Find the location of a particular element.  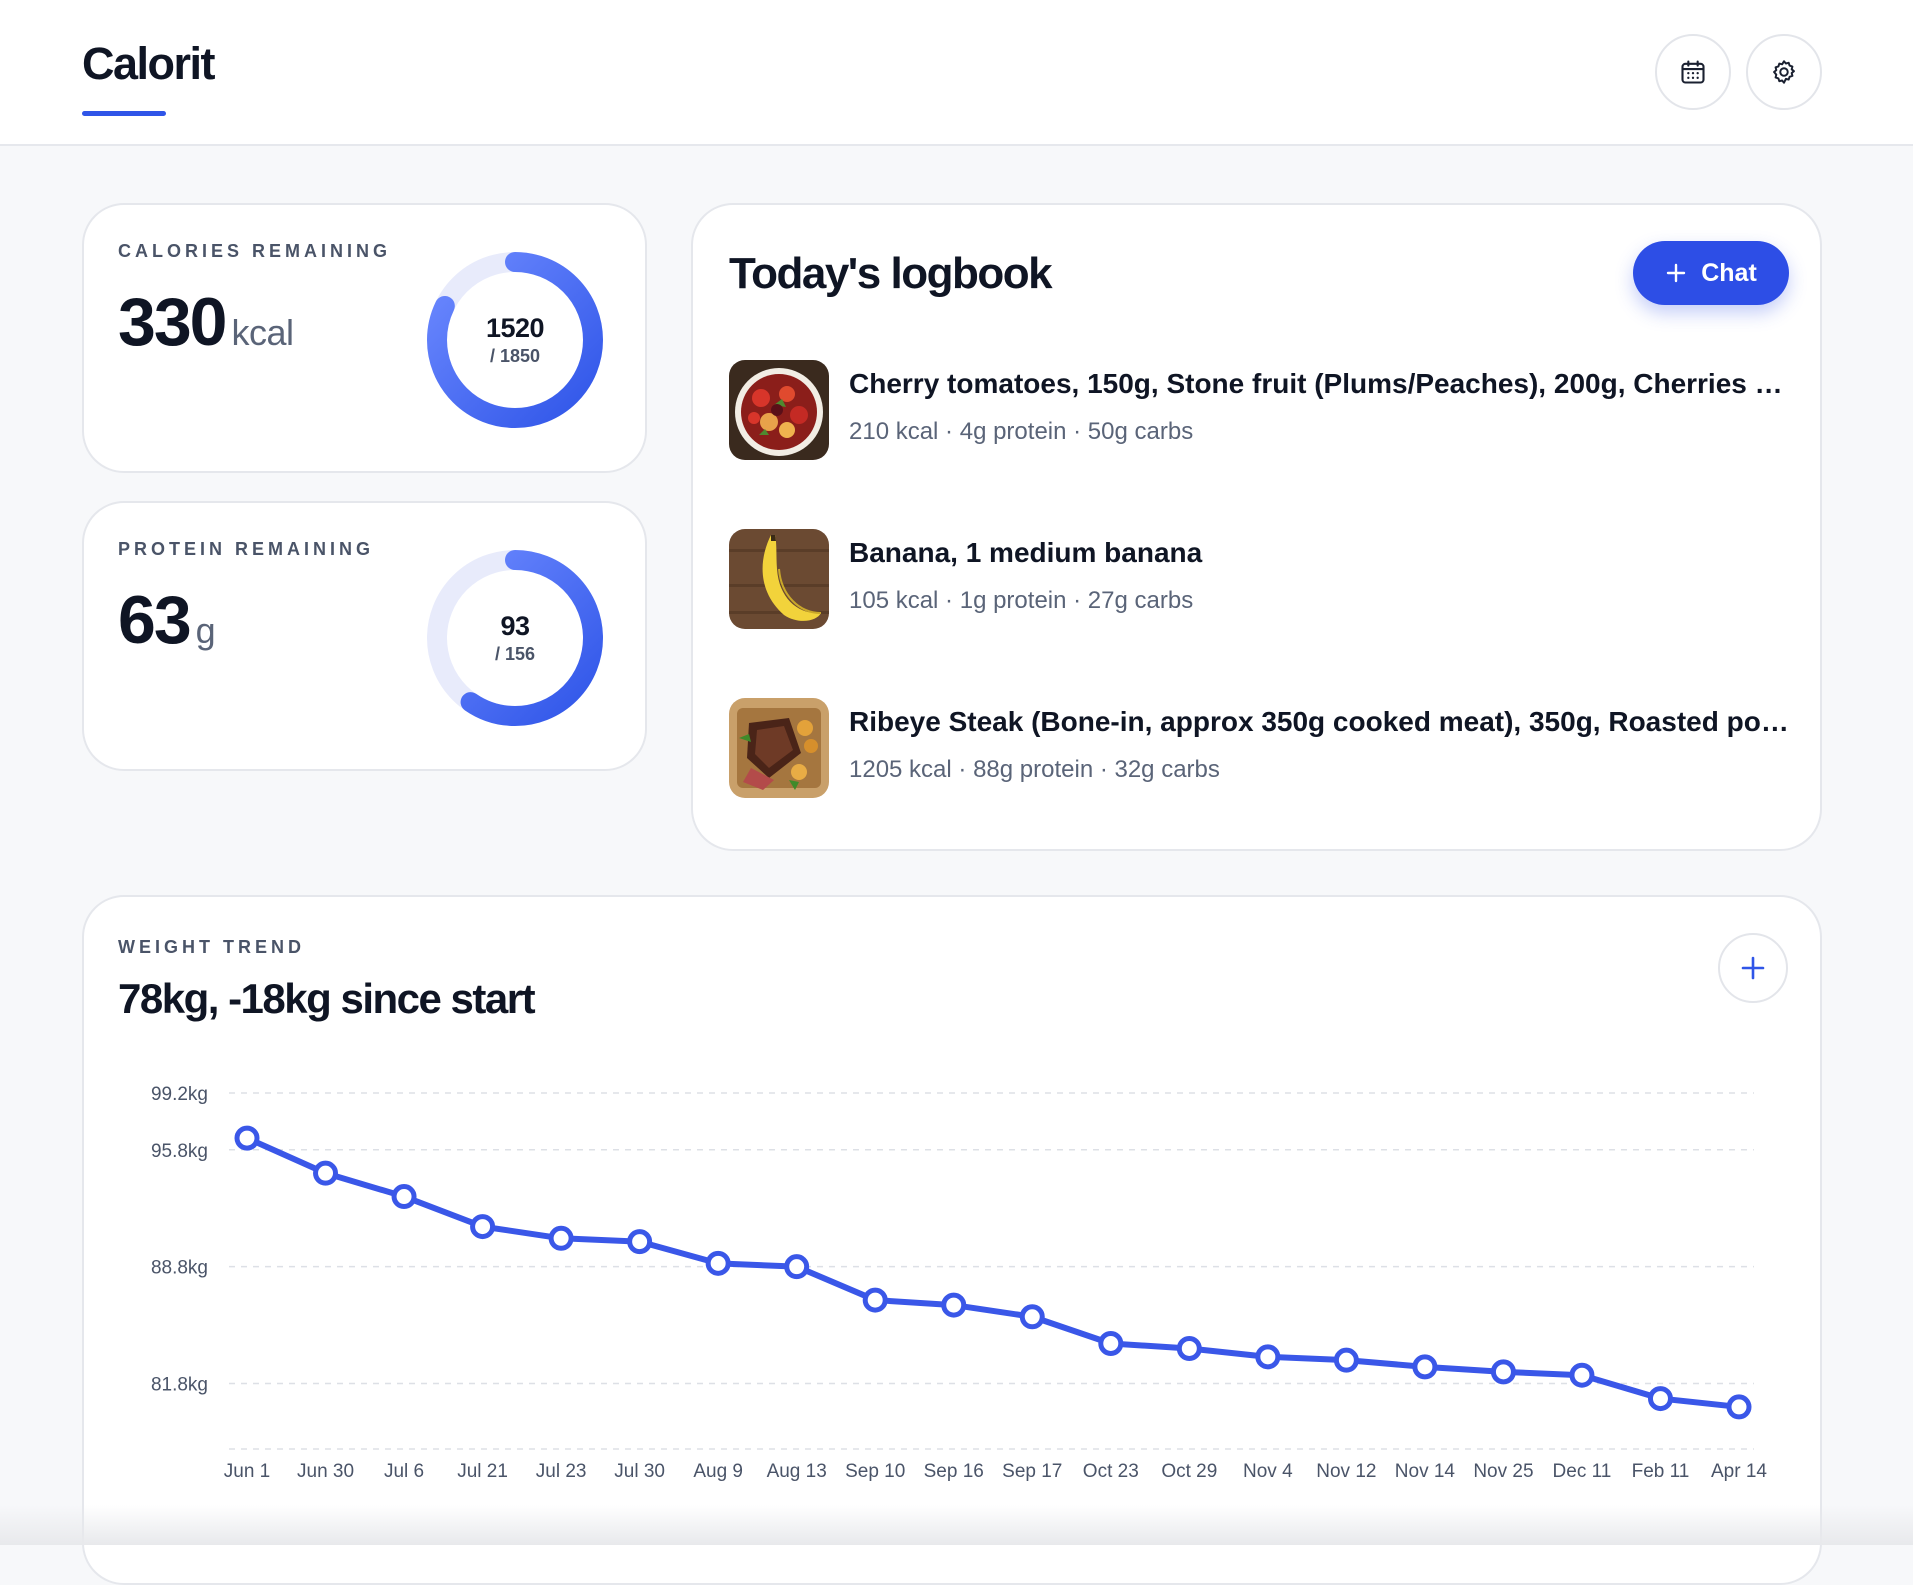

chat-button: Chat is located at coordinates (1711, 273).